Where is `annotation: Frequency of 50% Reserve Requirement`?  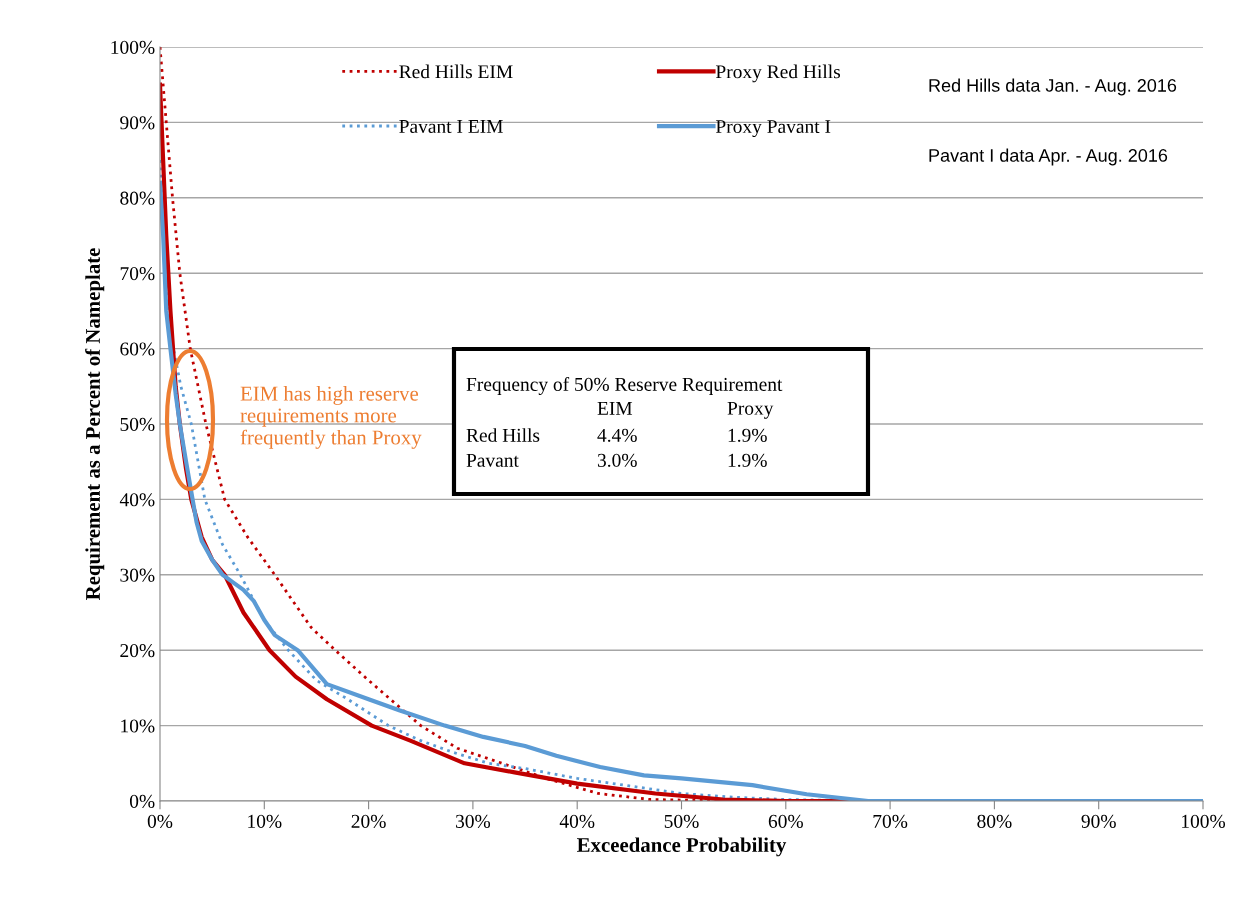
annotation: Frequency of 50% Reserve Requirement is located at coordinates (624, 386).